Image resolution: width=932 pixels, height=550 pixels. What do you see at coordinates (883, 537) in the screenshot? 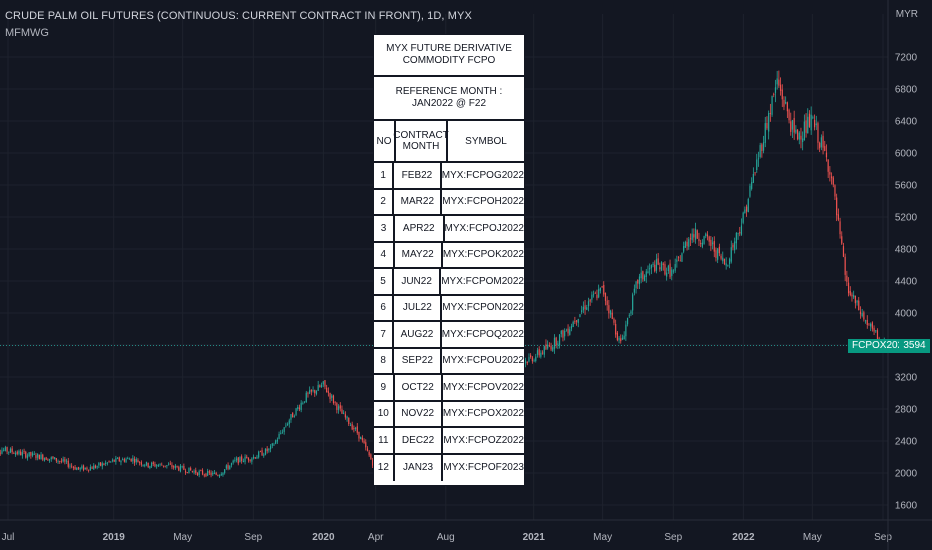
I see `x-tick-label: Sep` at bounding box center [883, 537].